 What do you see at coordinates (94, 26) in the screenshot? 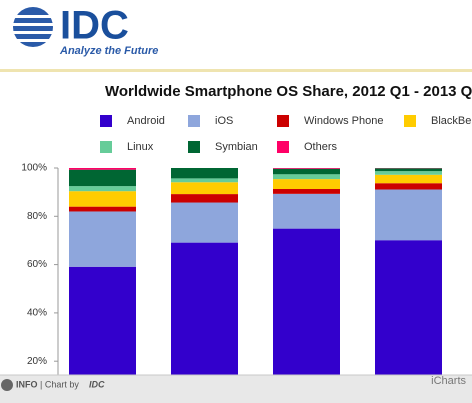
I see `logo-text: IDC` at bounding box center [94, 26].